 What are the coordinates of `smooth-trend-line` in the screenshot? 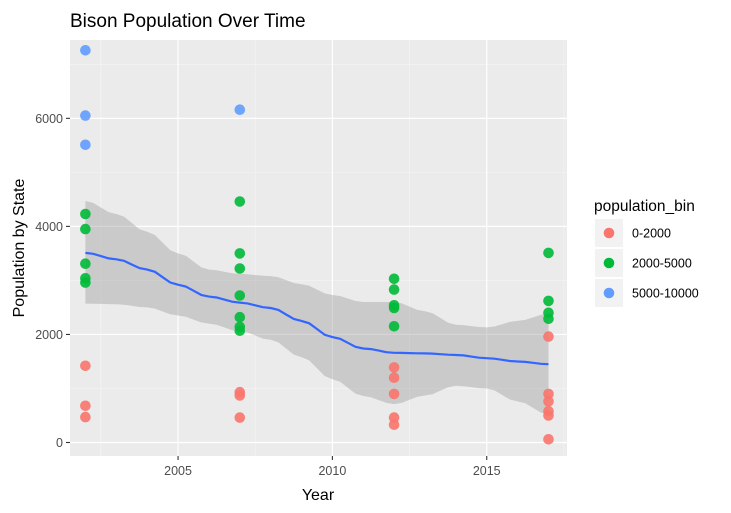 It's located at (317, 308).